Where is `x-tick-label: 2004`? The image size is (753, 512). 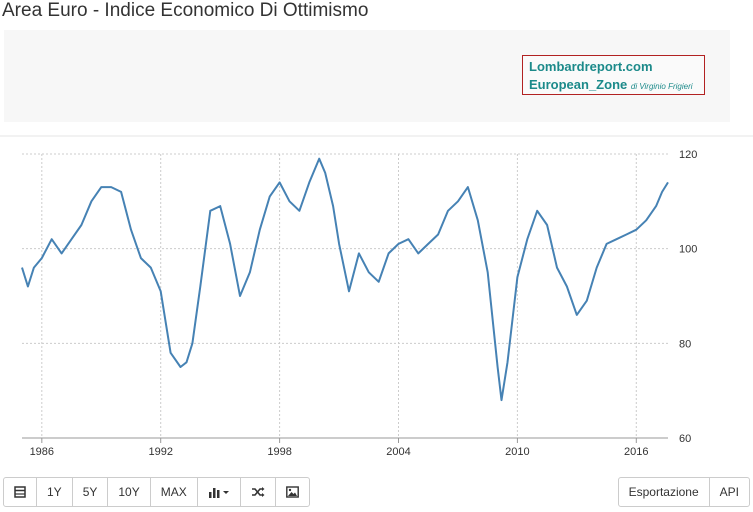 x-tick-label: 2004 is located at coordinates (398, 452).